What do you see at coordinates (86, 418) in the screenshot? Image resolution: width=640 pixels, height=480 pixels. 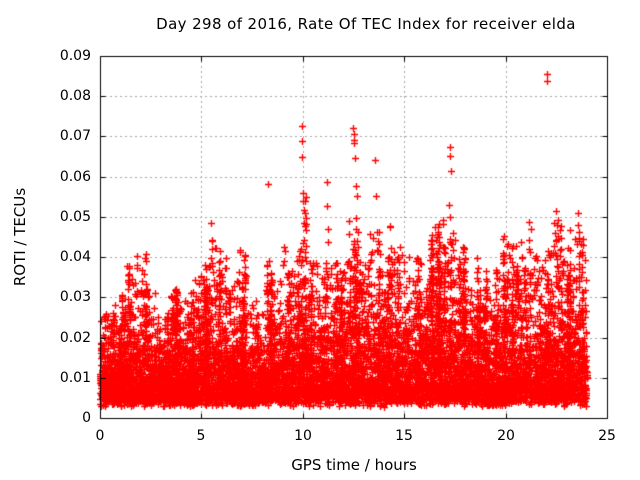 I see `y-tick-label: 0` at bounding box center [86, 418].